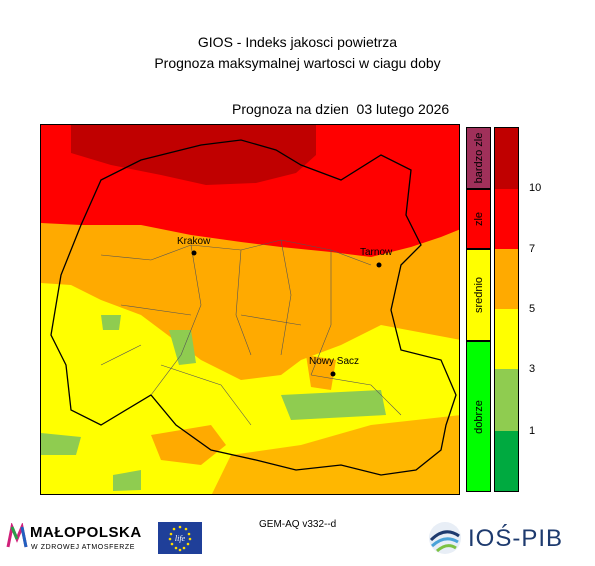 The image size is (595, 566). What do you see at coordinates (516, 538) in the screenshot?
I see `ios-pib-logo-text: IOŚ-PIB` at bounding box center [516, 538].